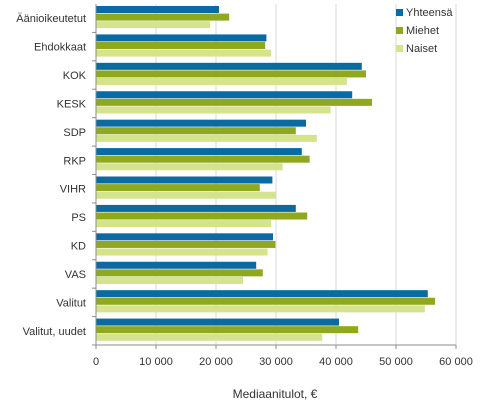 This screenshot has width=483, height=409. What do you see at coordinates (276, 362) in the screenshot?
I see `x-tick-label: 30 000` at bounding box center [276, 362].